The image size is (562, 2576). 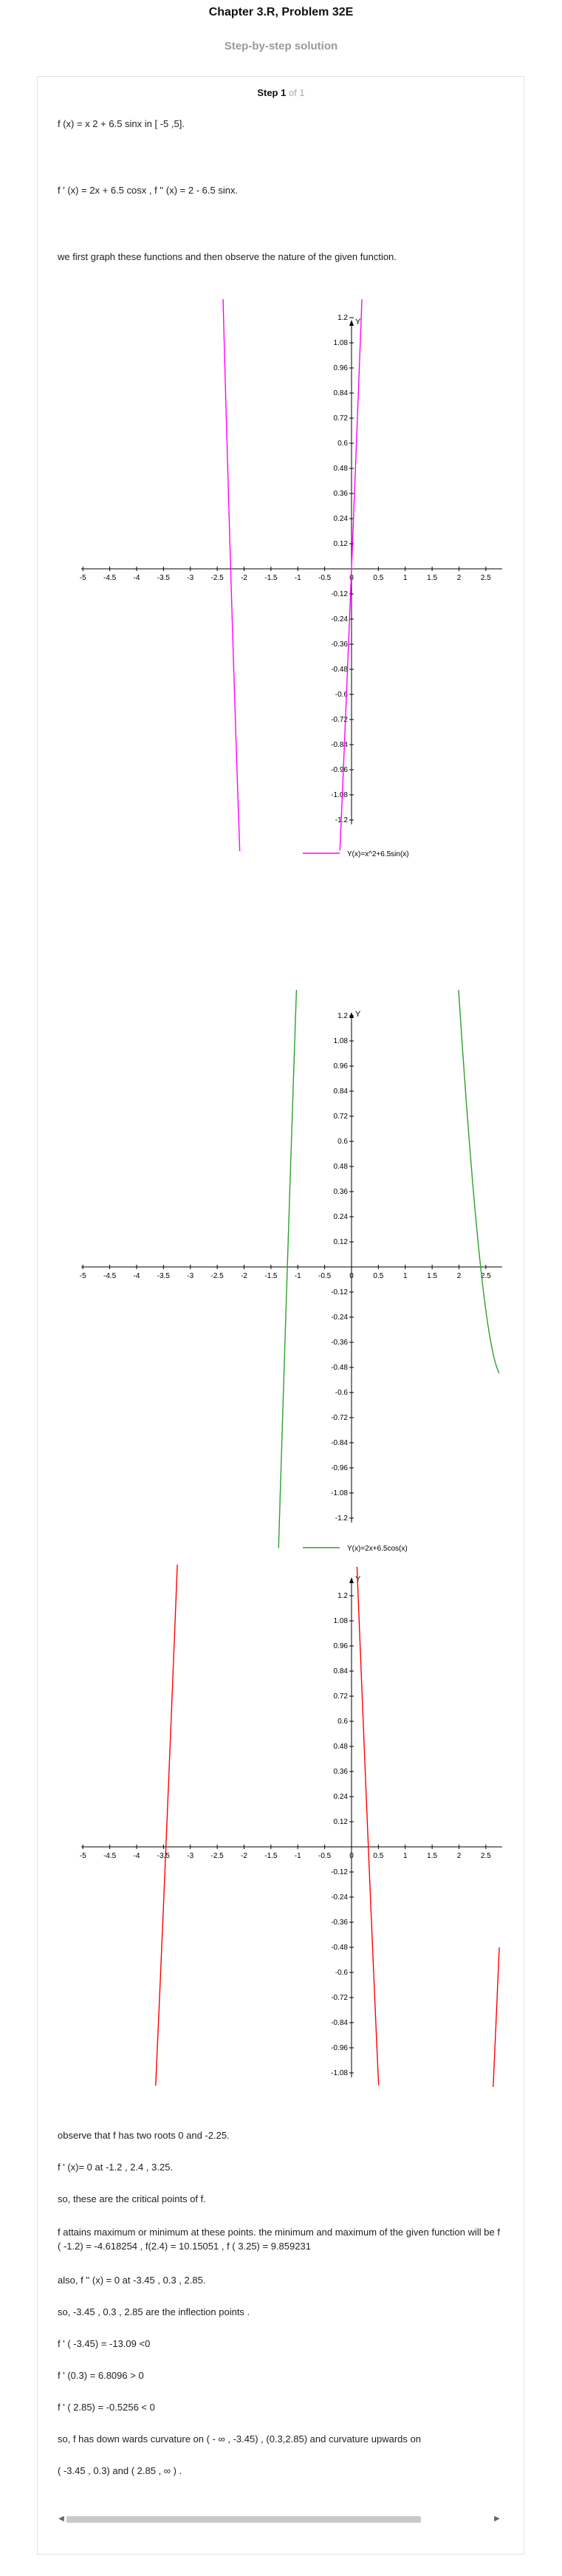 What do you see at coordinates (339, 1368) in the screenshot?
I see `y-tick-label: -0.48` at bounding box center [339, 1368].